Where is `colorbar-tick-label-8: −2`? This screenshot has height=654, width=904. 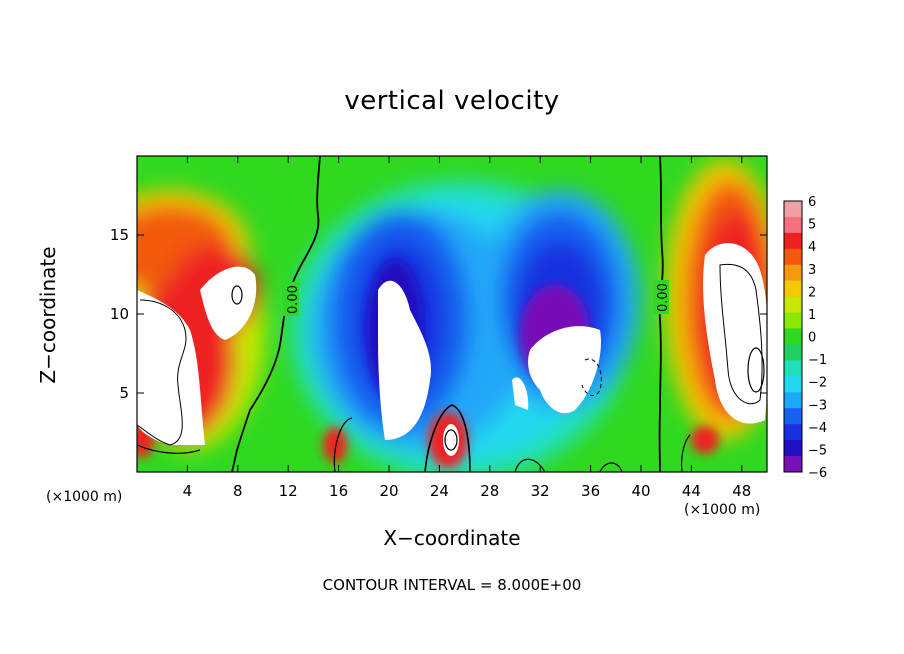 colorbar-tick-label-8: −2 is located at coordinates (817, 383).